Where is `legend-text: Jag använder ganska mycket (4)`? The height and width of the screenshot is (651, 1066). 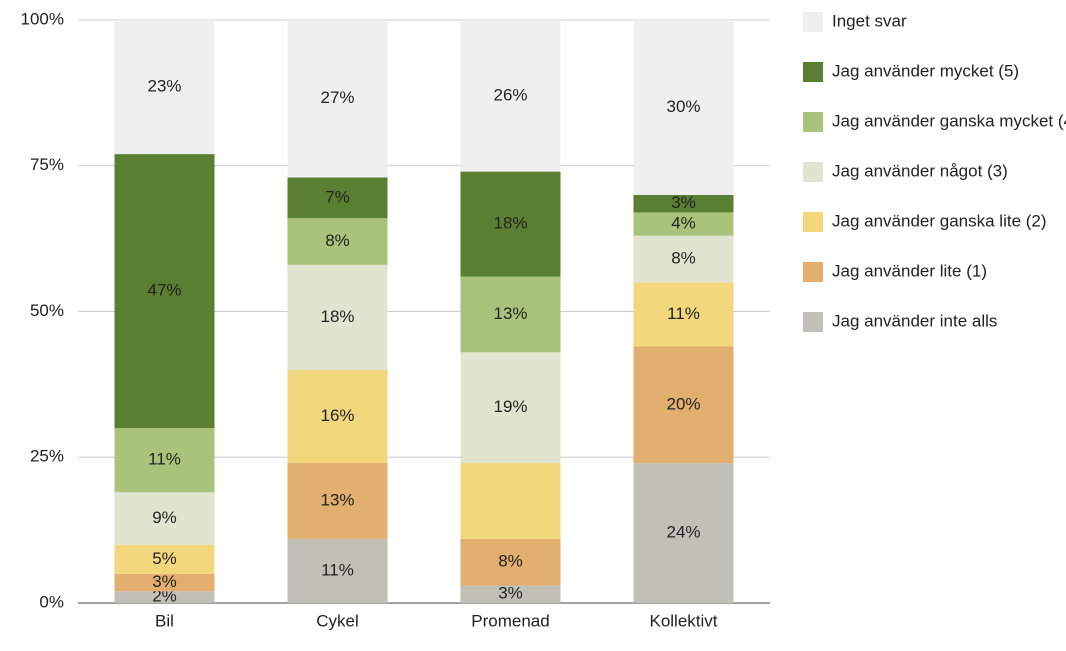
legend-text: Jag använder ganska mycket (4) is located at coordinates (949, 120).